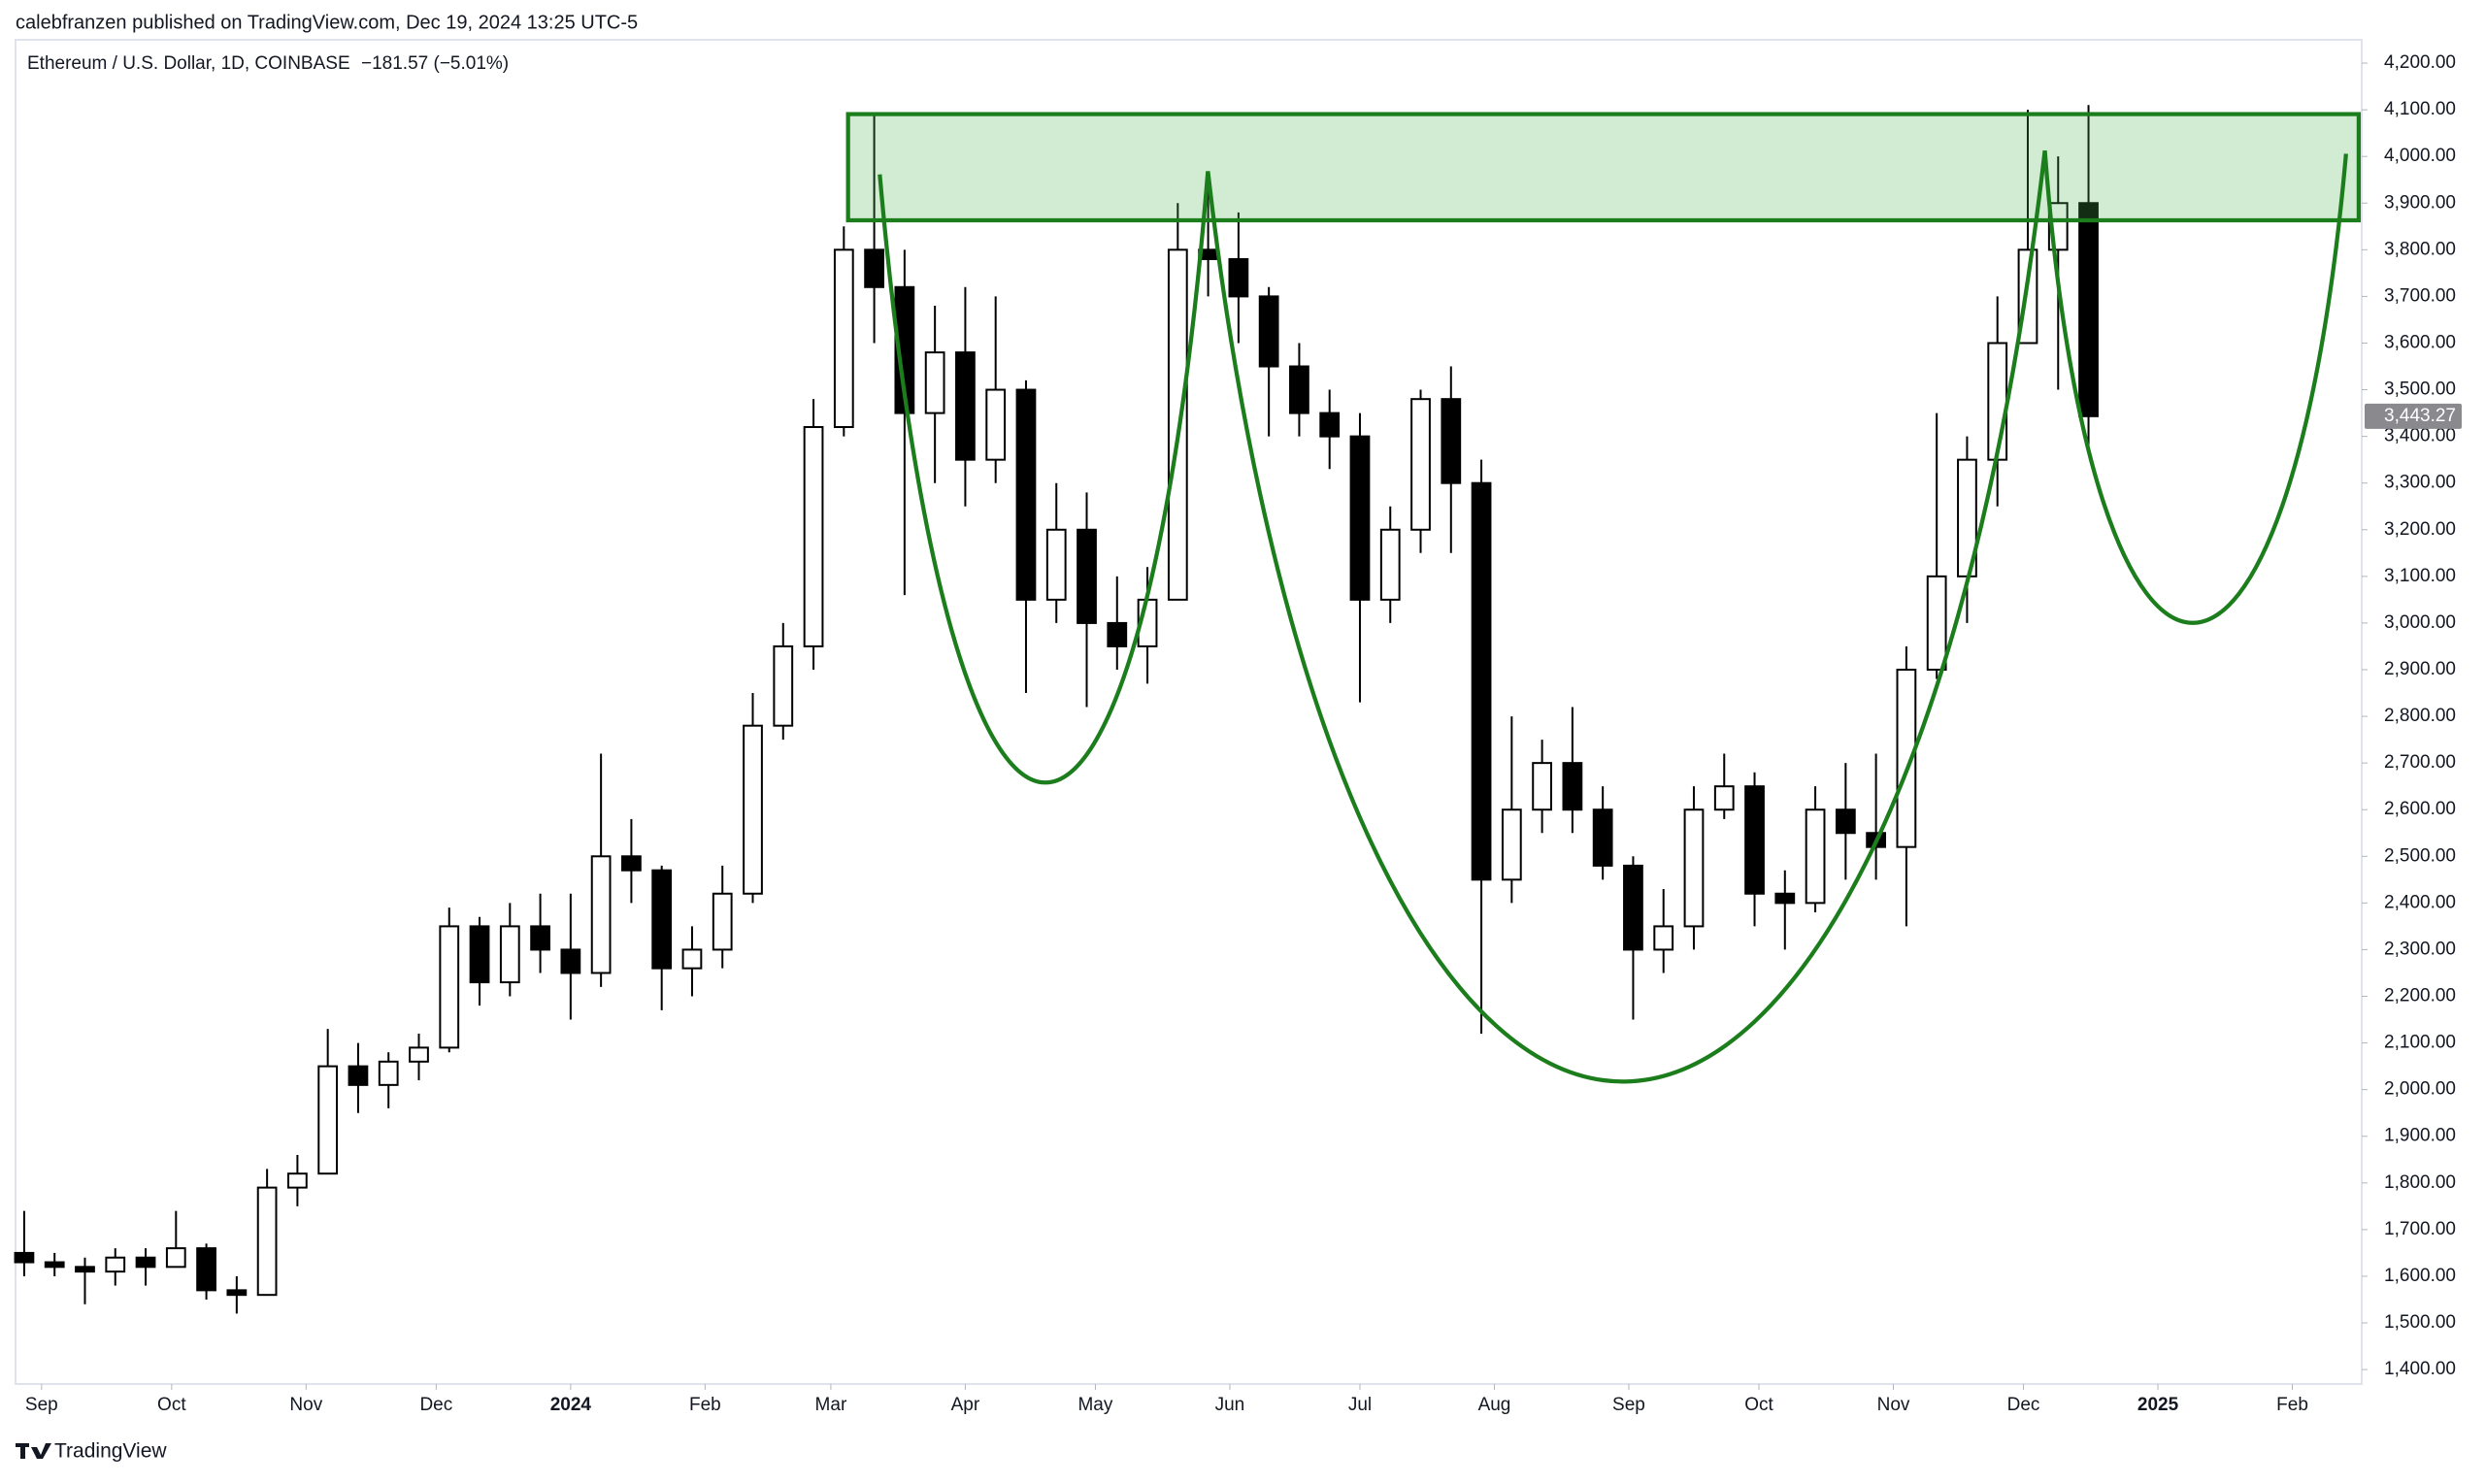 The image size is (2485, 1484). What do you see at coordinates (2420, 529) in the screenshot?
I see `y-tick-label: 3,200.00` at bounding box center [2420, 529].